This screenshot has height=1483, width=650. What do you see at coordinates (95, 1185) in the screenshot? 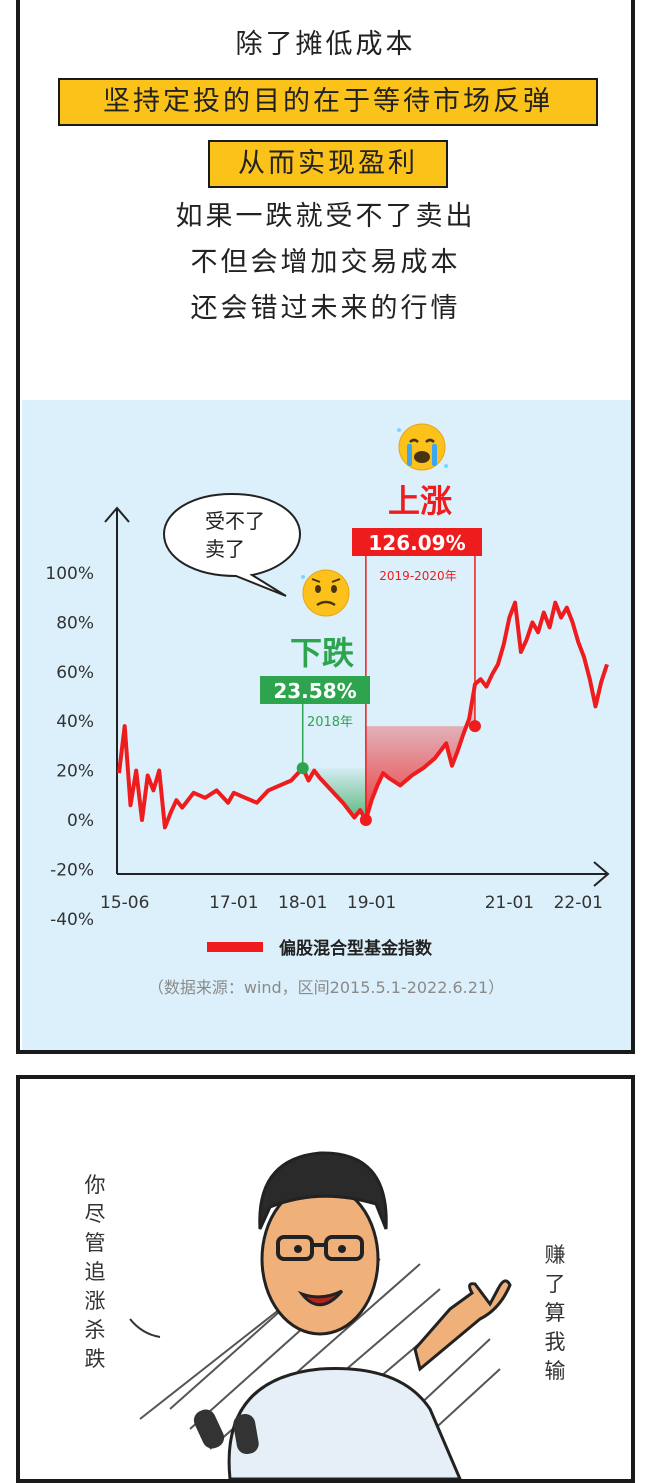
I see `caption-char: 你` at bounding box center [95, 1185].